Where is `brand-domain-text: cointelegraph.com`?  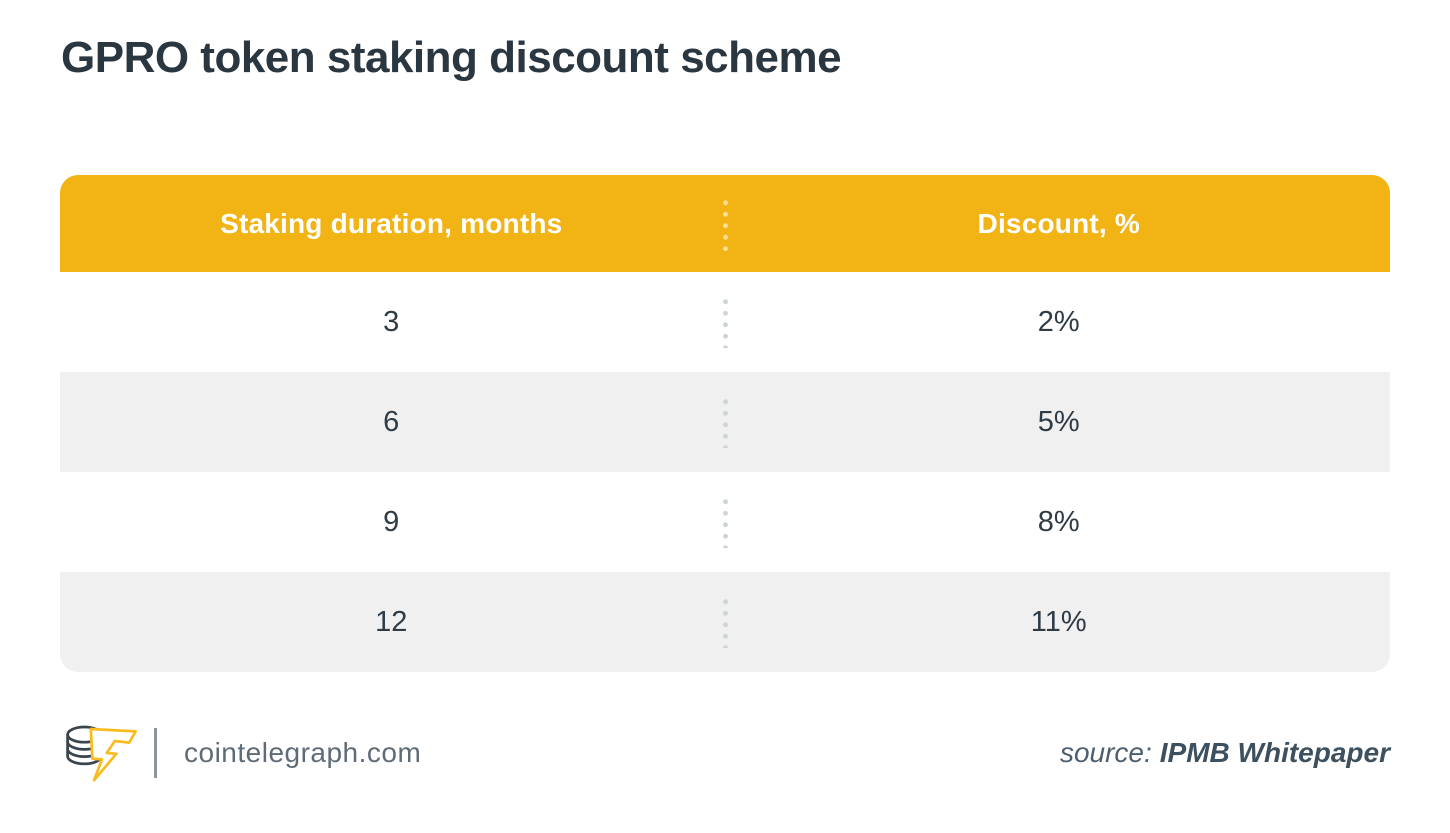 brand-domain-text: cointelegraph.com is located at coordinates (303, 752).